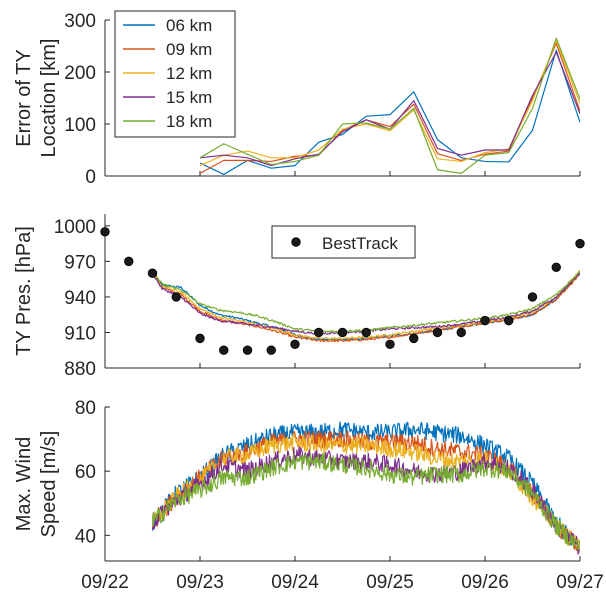 Image resolution: width=606 pixels, height=594 pixels. I want to click on x-tick-label: 09/25, so click(390, 582).